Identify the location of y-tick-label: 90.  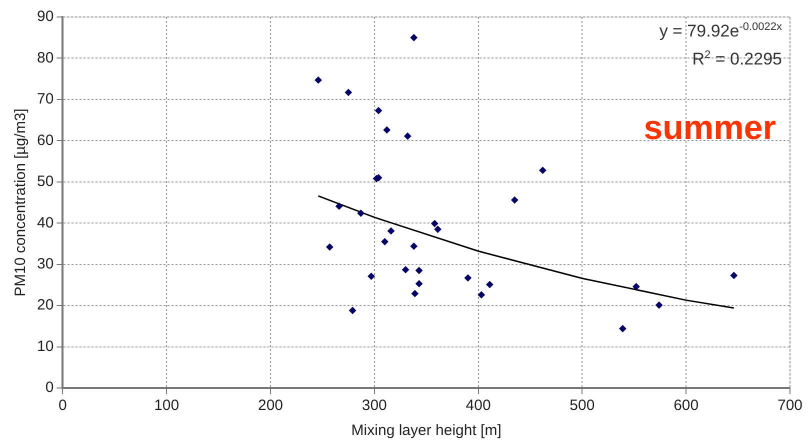
(45, 17).